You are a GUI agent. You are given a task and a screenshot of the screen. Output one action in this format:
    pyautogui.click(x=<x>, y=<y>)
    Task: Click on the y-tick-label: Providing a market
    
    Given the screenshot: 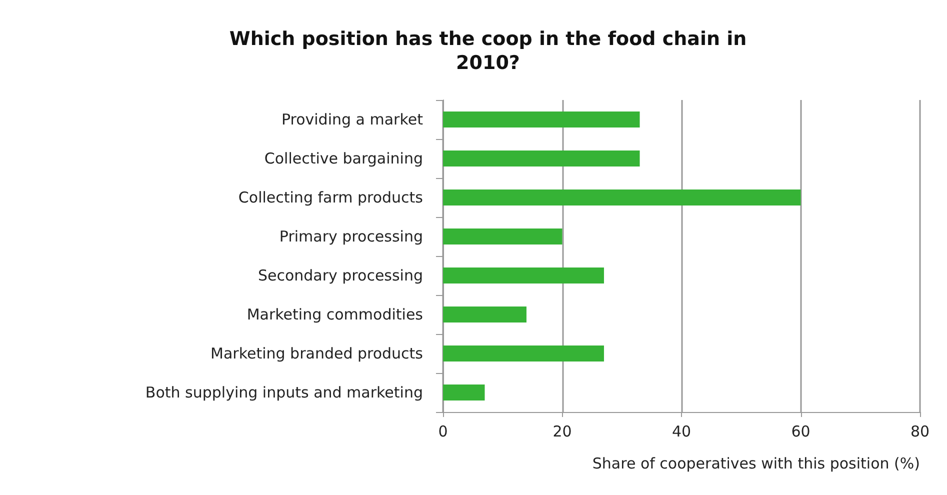 What is the action you would take?
    pyautogui.click(x=352, y=119)
    